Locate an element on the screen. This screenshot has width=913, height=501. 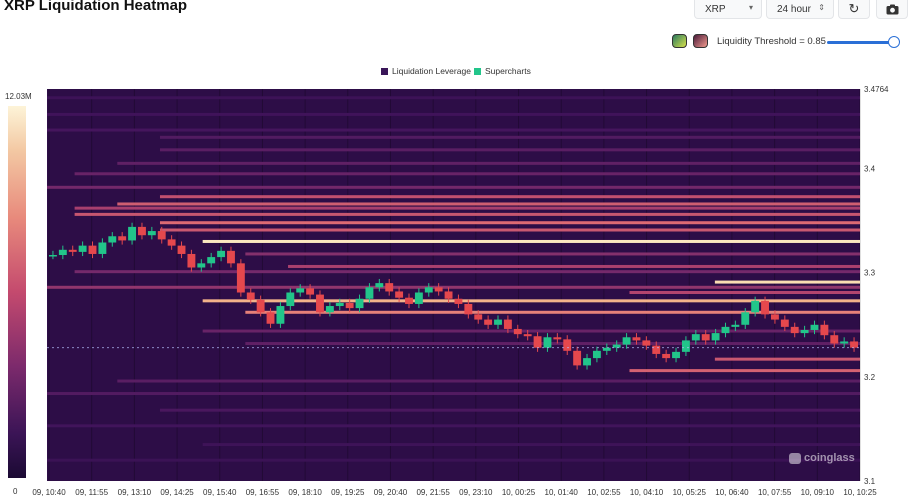
x-tick-label: 10, 05:25 is located at coordinates (690, 492).